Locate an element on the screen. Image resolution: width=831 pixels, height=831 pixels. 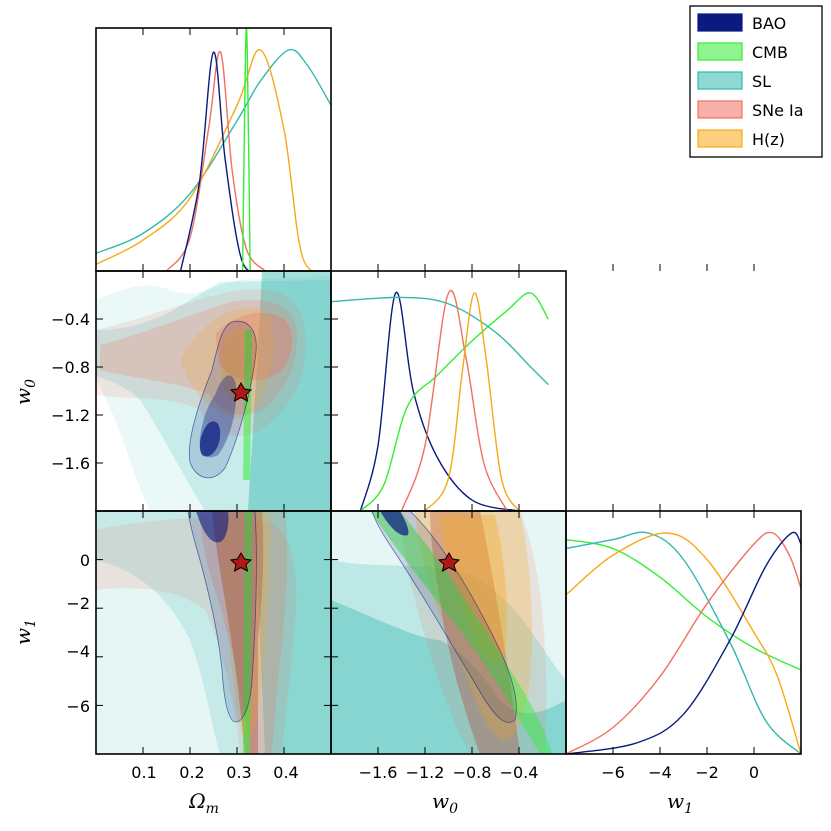
sl-inner-contour is located at coordinates (289, 391).